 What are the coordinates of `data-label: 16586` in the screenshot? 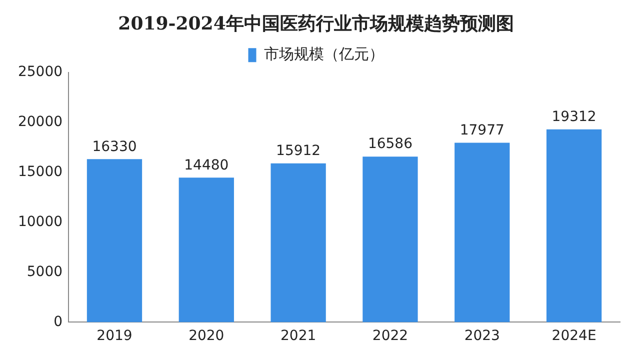 It's located at (390, 144).